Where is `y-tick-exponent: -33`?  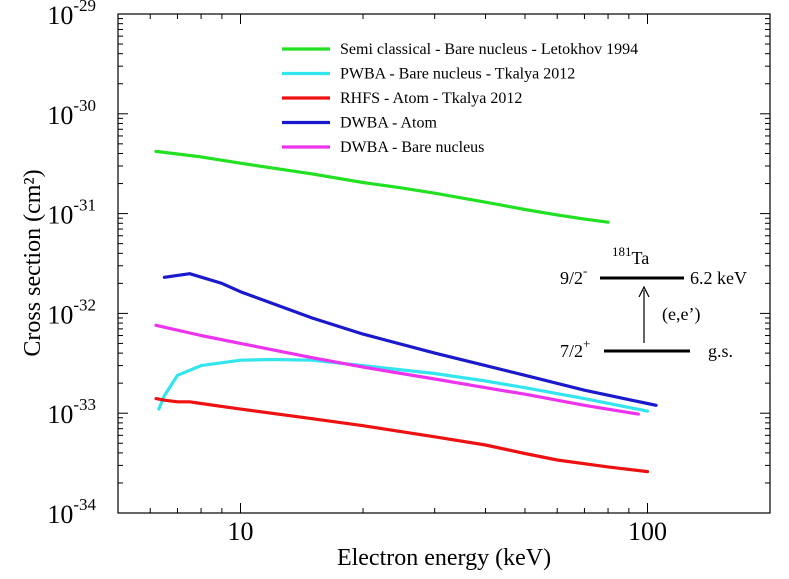 y-tick-exponent: -33 is located at coordinates (84, 404).